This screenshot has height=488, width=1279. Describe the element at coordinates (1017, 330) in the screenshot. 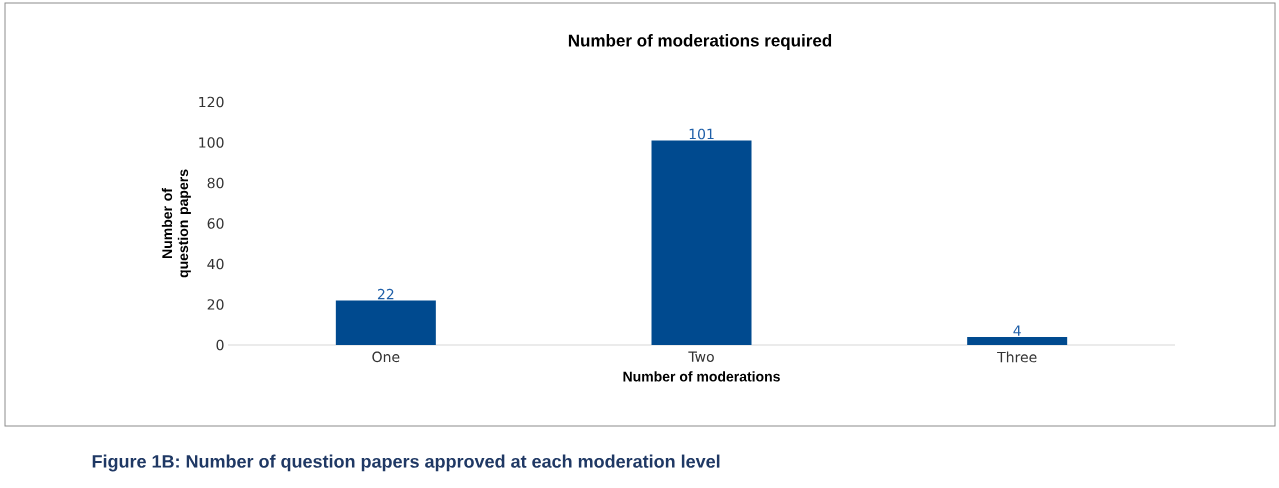

I see `data-label: 4` at that location.